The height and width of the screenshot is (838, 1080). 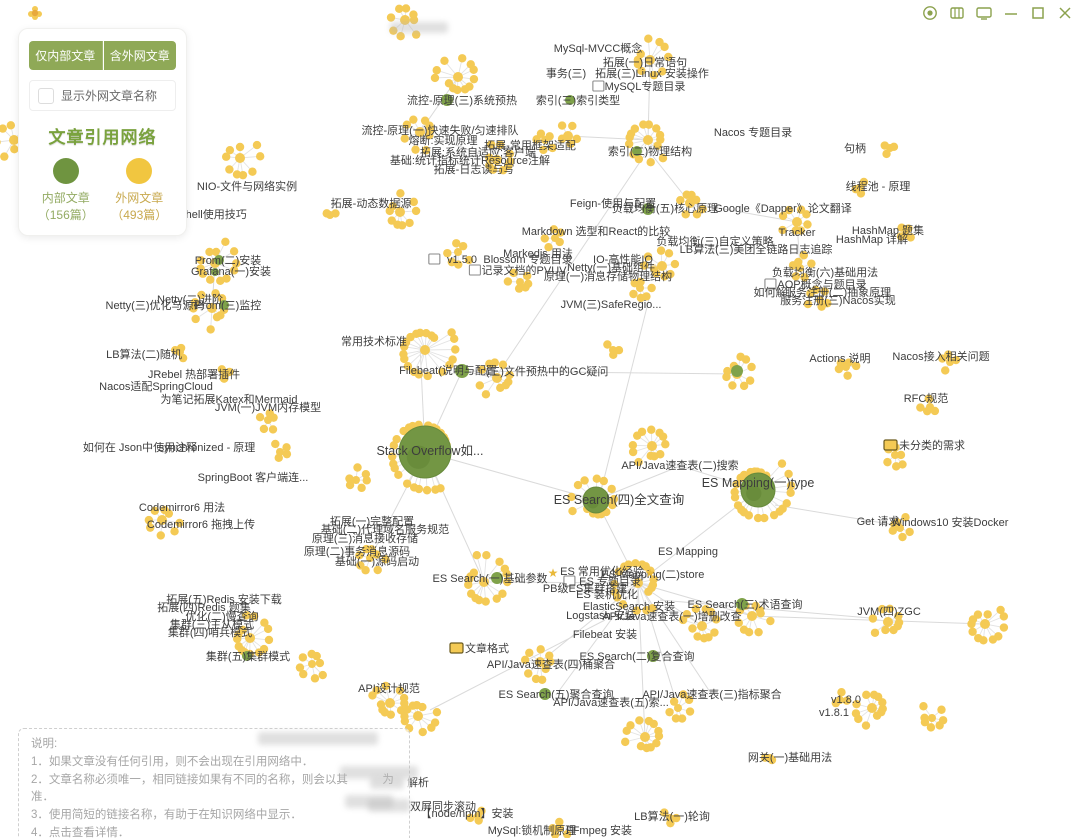 What do you see at coordinates (672, 816) in the screenshot?
I see `node-label: LB算法(一)轮询` at bounding box center [672, 816].